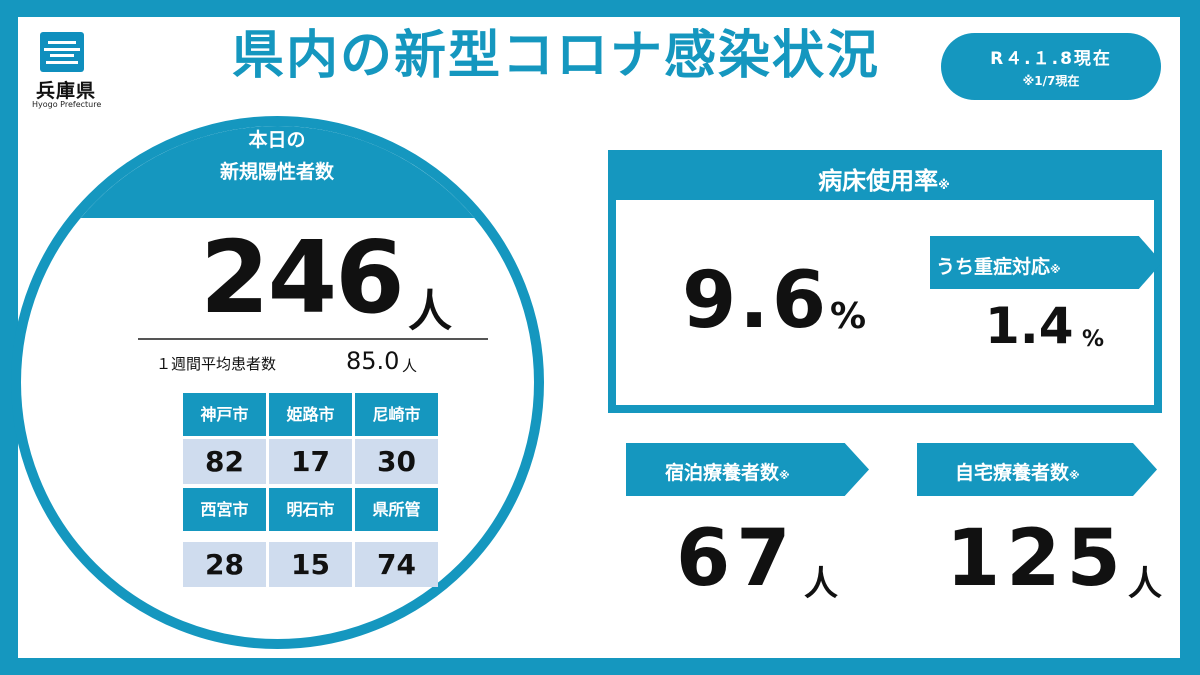 This screenshot has height=675, width=1200. I want to click on divider, so click(313, 339).